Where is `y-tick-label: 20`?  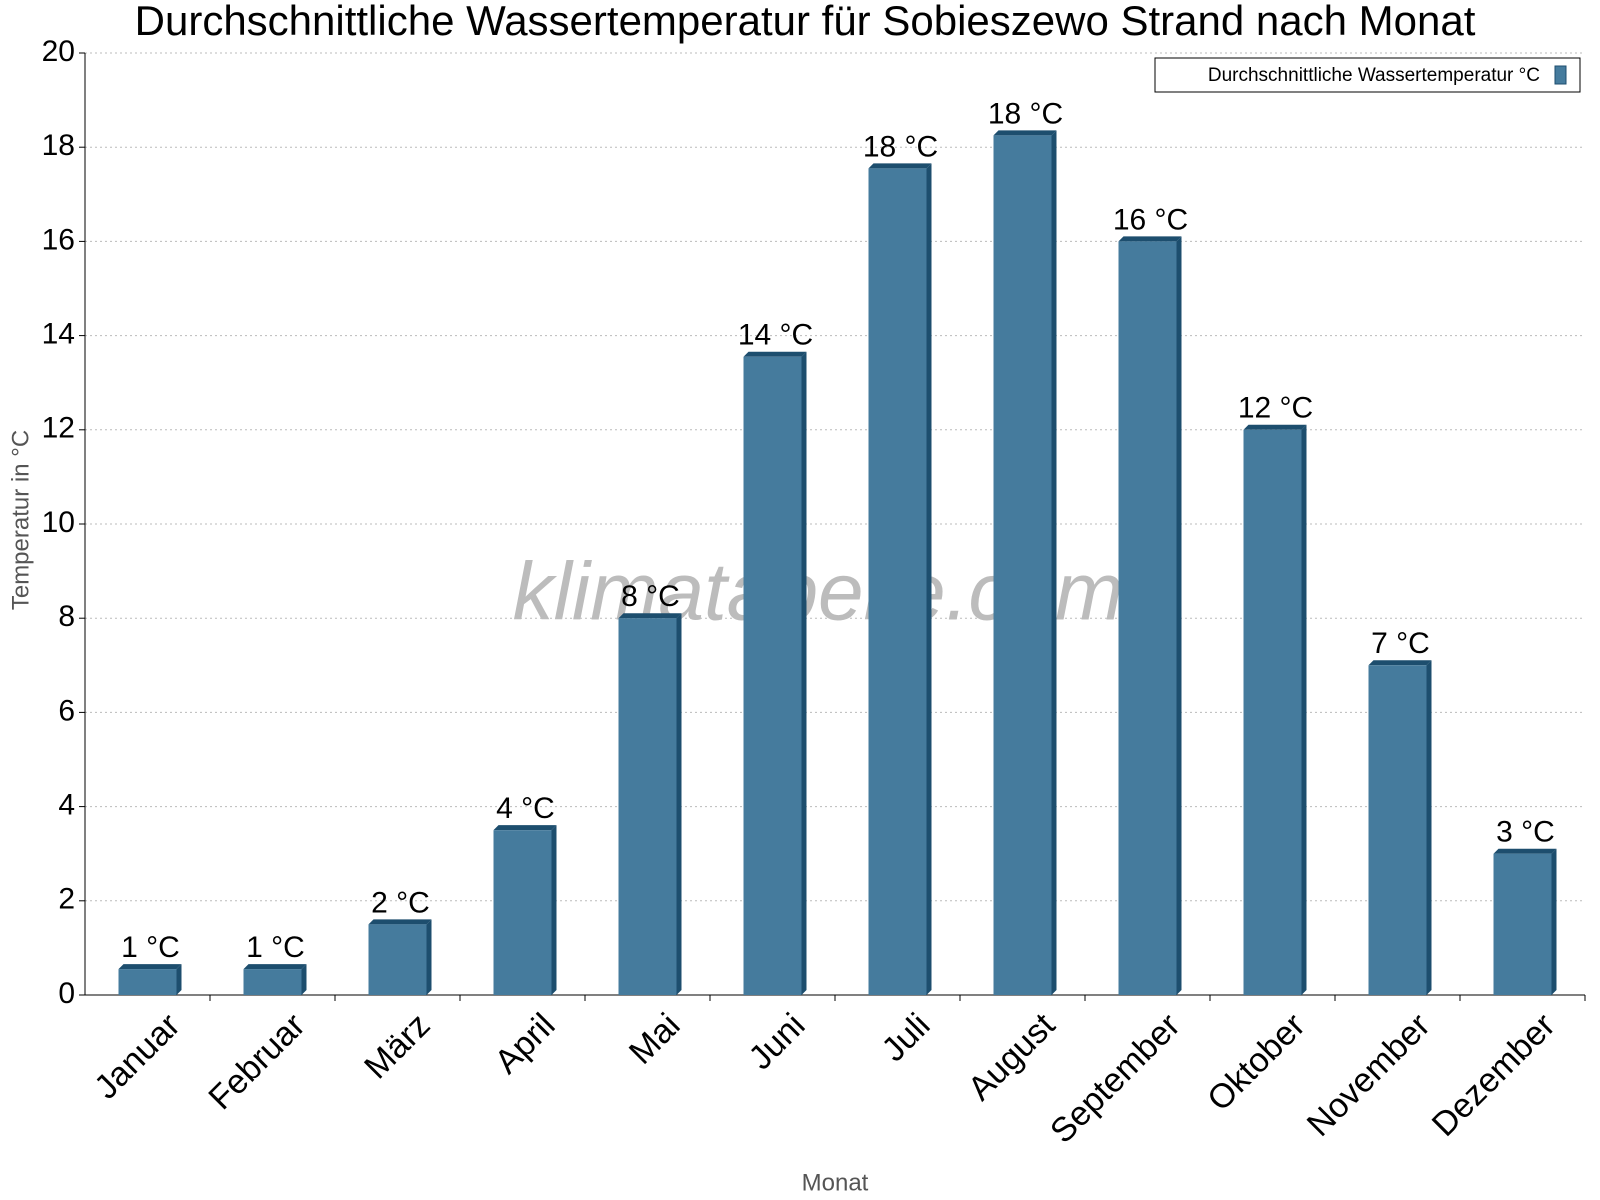
y-tick-label: 20 is located at coordinates (58, 51).